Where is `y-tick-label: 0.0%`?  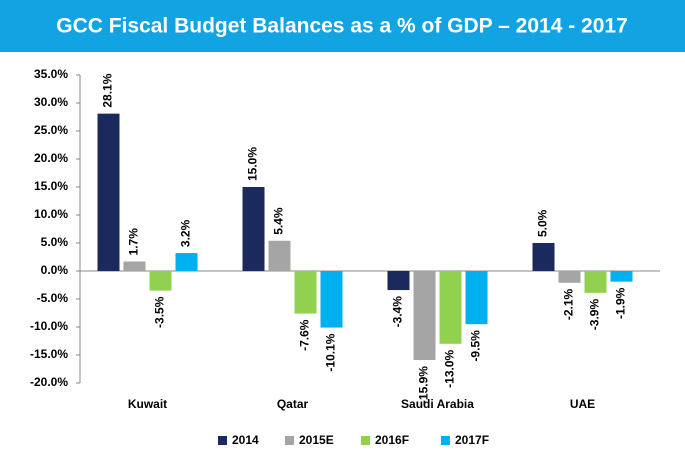
y-tick-label: 0.0% is located at coordinates (55, 270).